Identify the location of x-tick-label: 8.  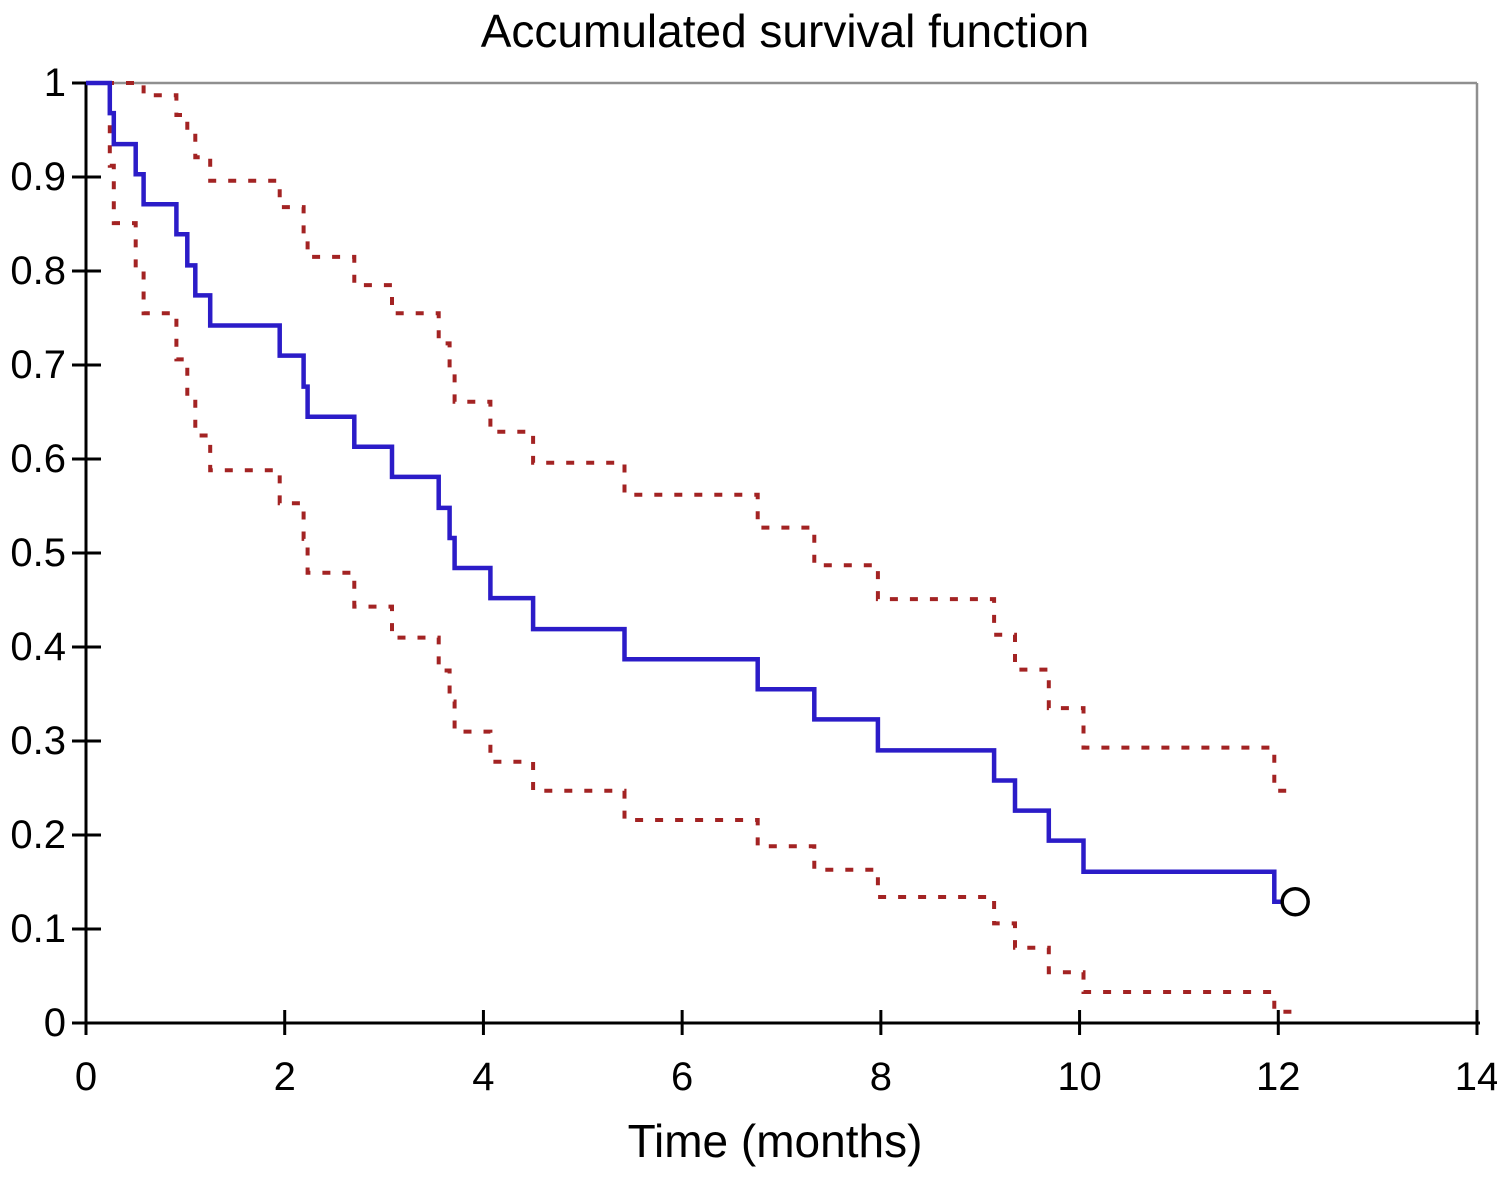
(881, 1077).